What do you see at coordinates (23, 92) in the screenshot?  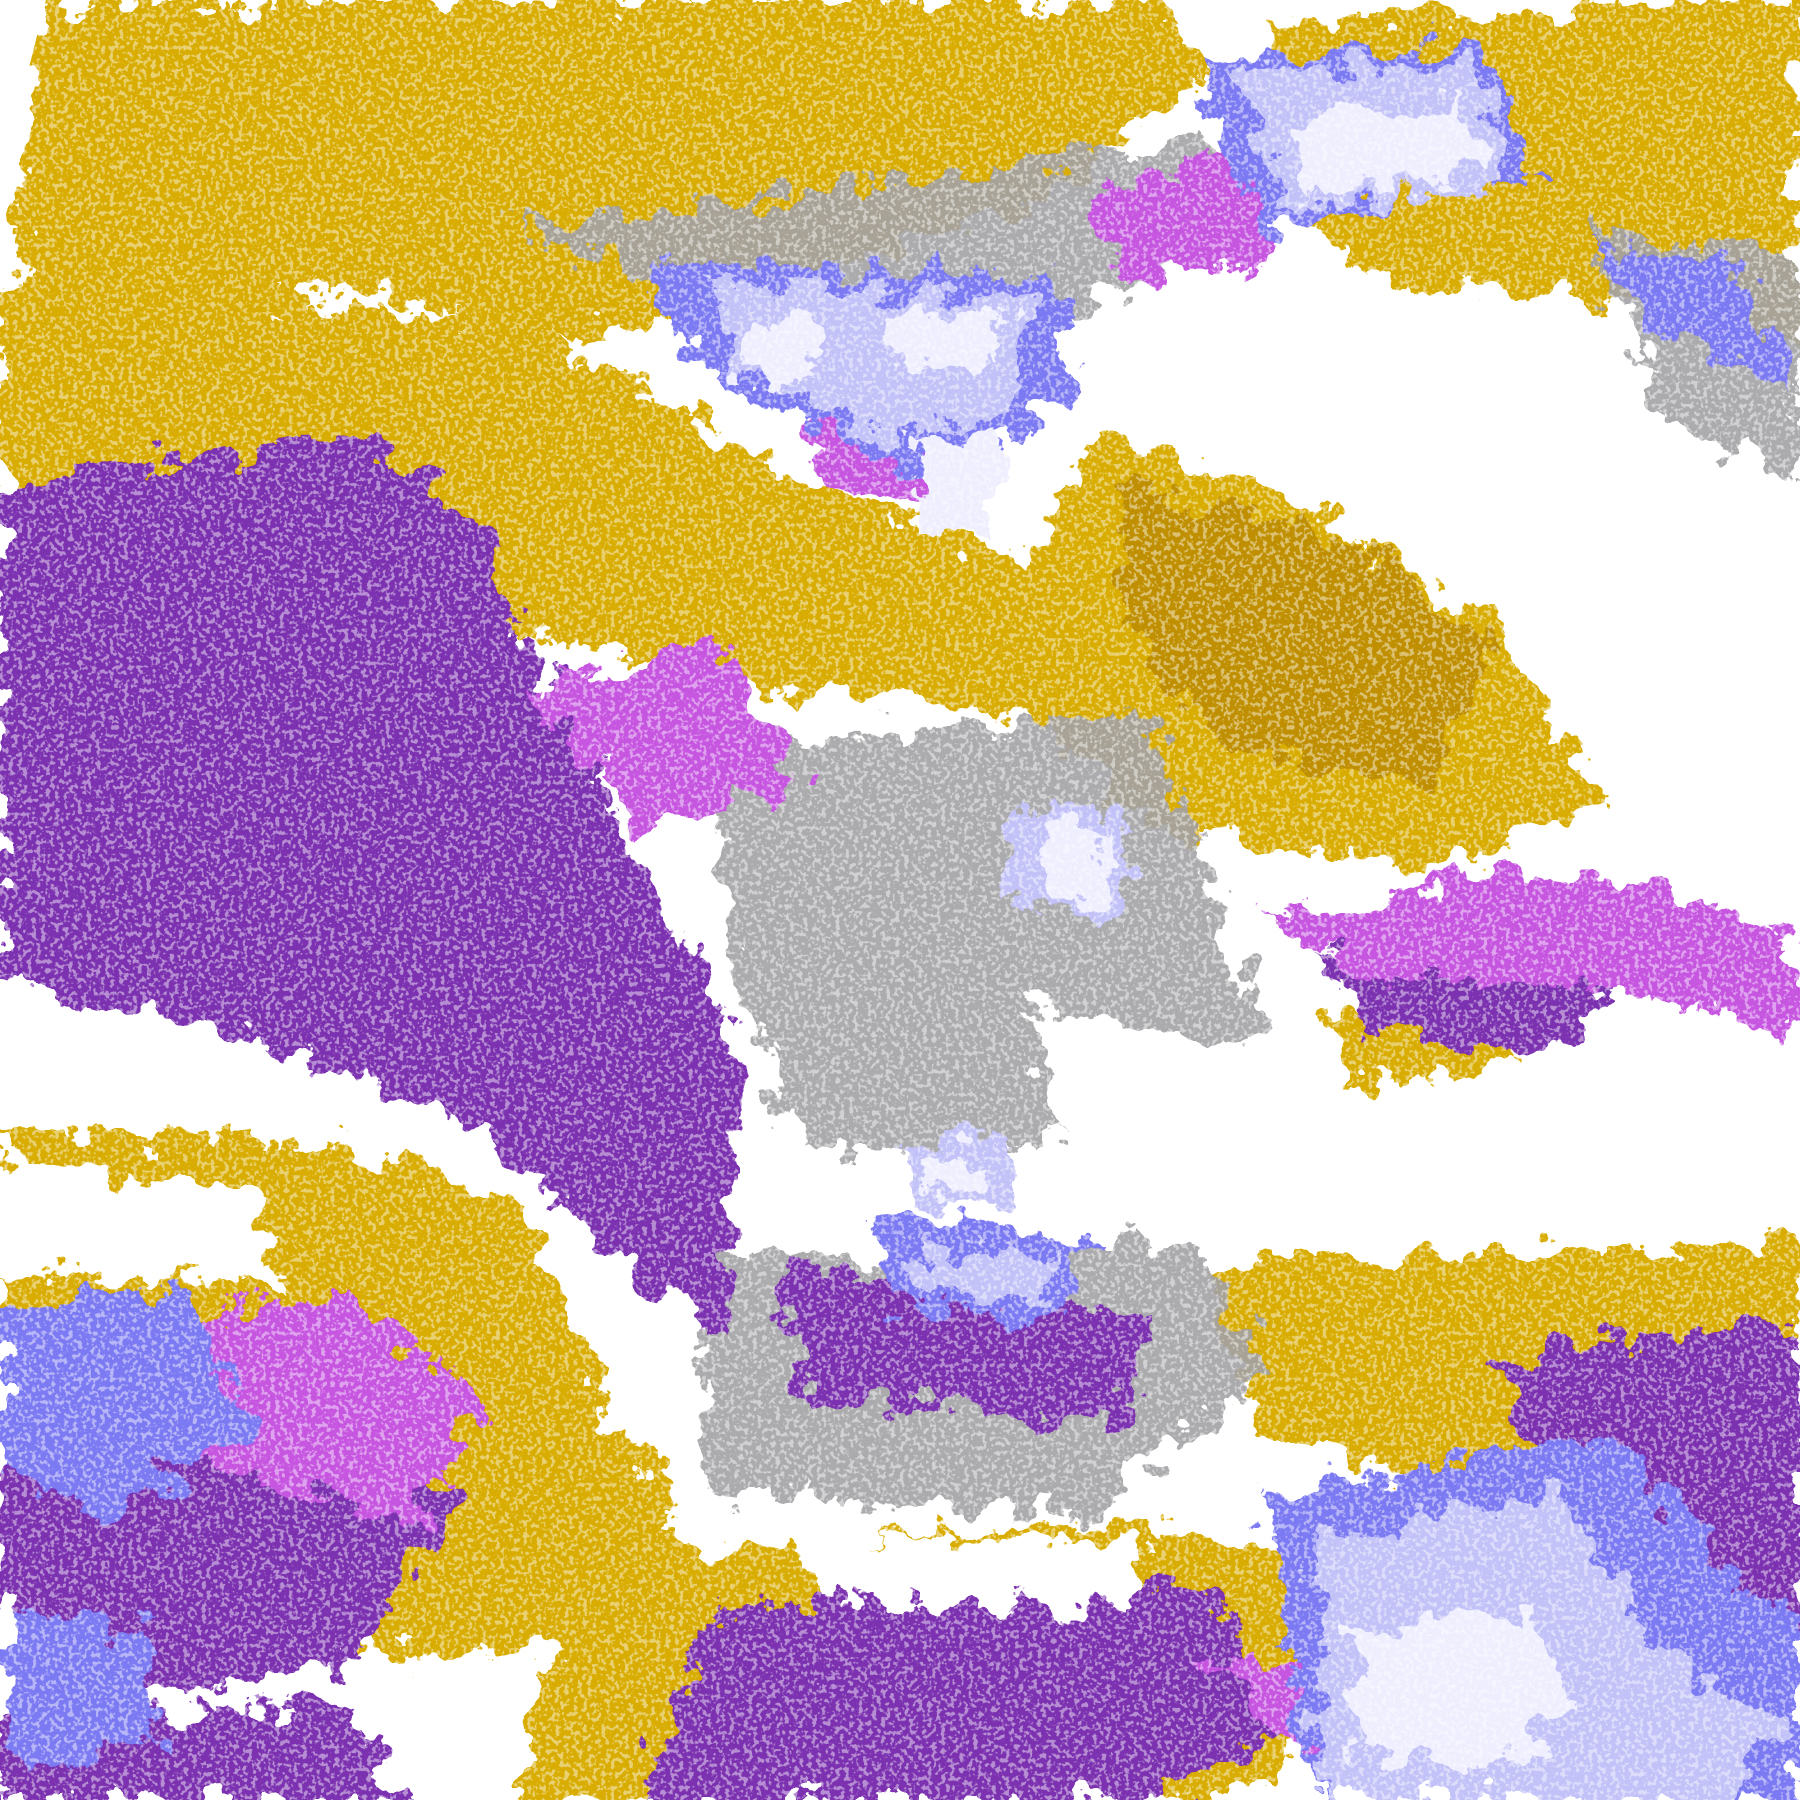 I see `outside-swath-corner` at bounding box center [23, 92].